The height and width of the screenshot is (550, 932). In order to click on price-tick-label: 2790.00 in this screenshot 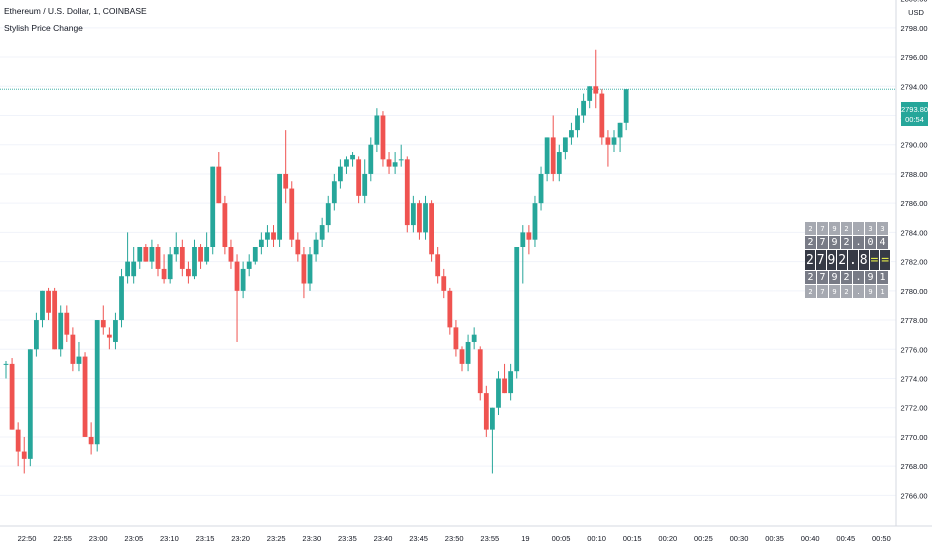, I will do `click(913, 145)`.